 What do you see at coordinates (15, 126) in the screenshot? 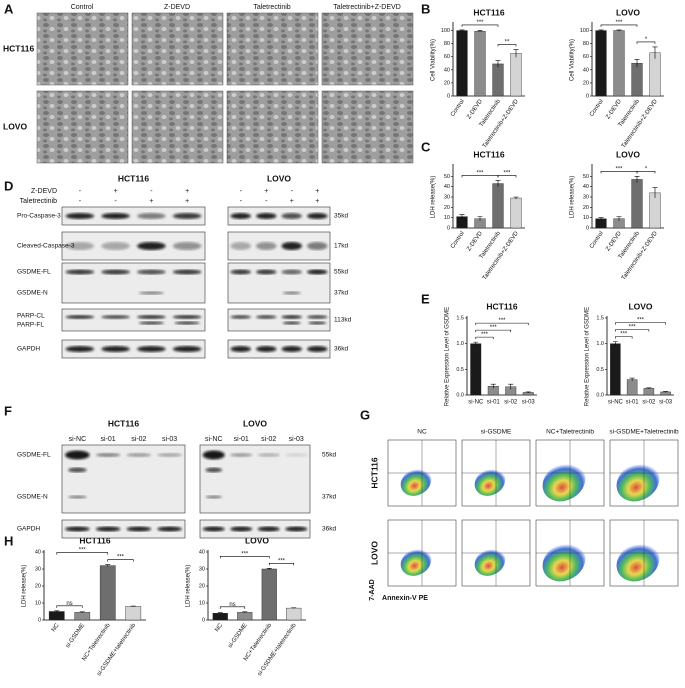
I see `row-label: LOVO` at bounding box center [15, 126].